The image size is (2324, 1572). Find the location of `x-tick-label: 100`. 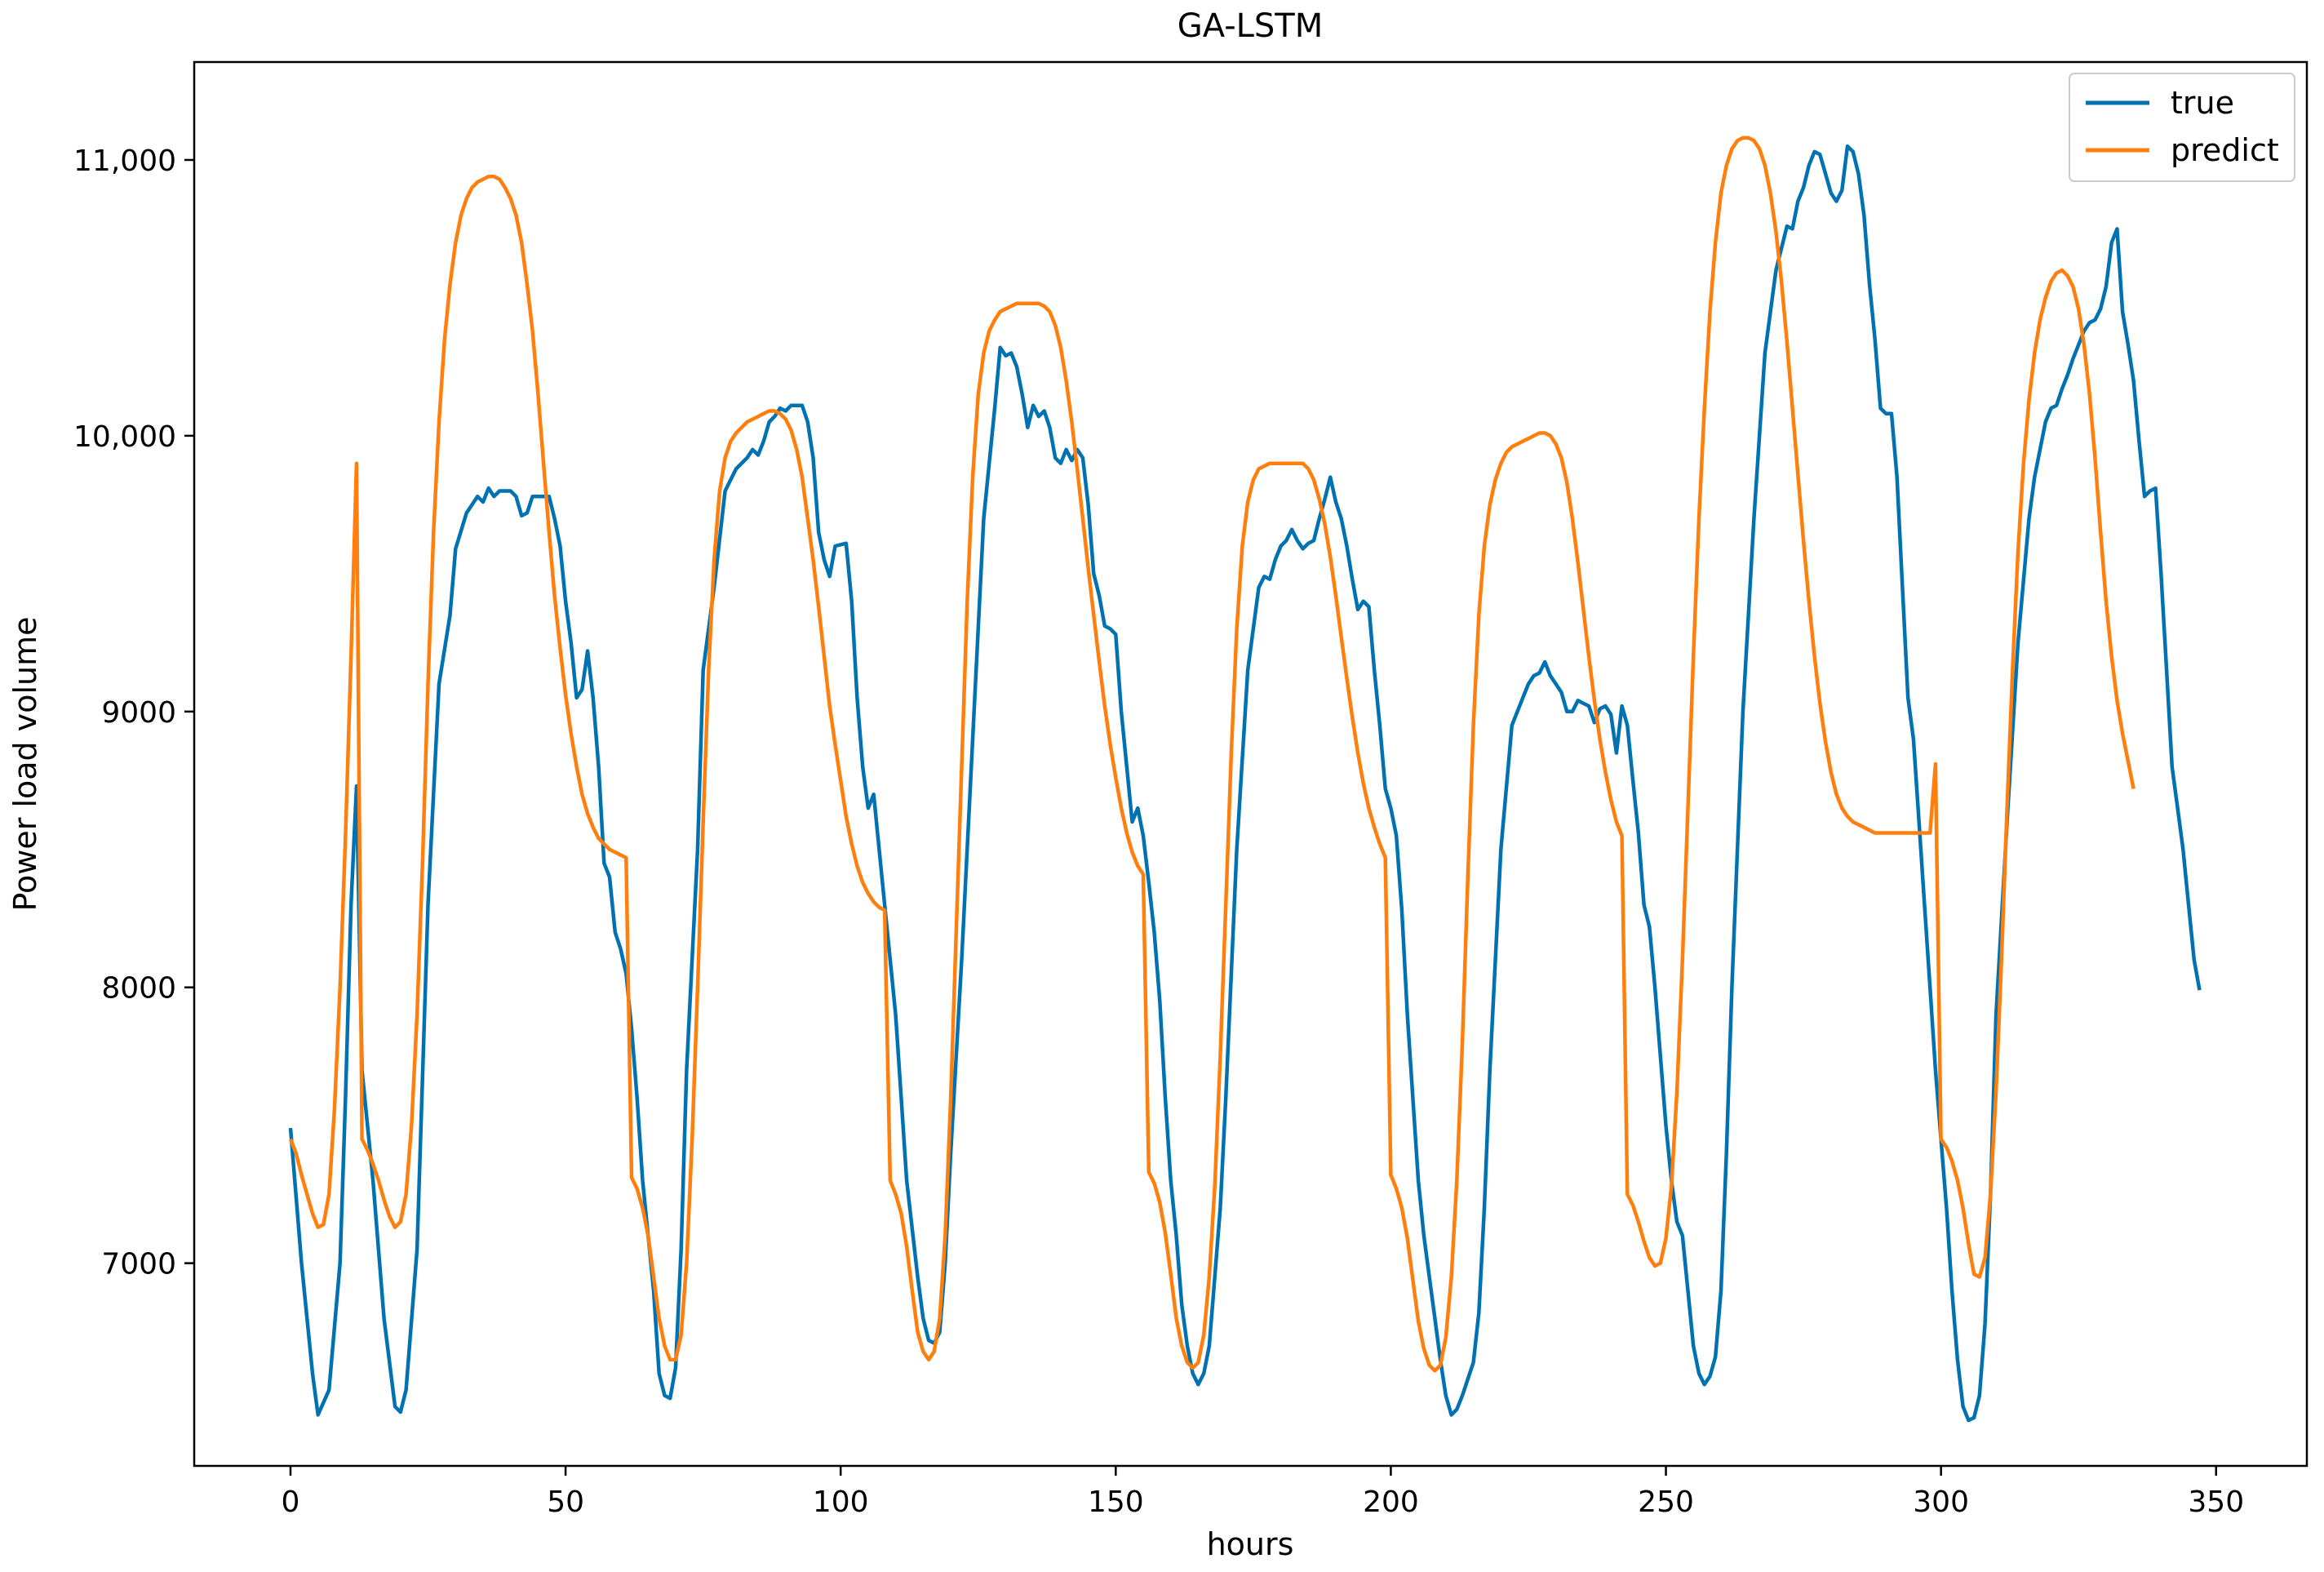

x-tick-label: 100 is located at coordinates (841, 1502).